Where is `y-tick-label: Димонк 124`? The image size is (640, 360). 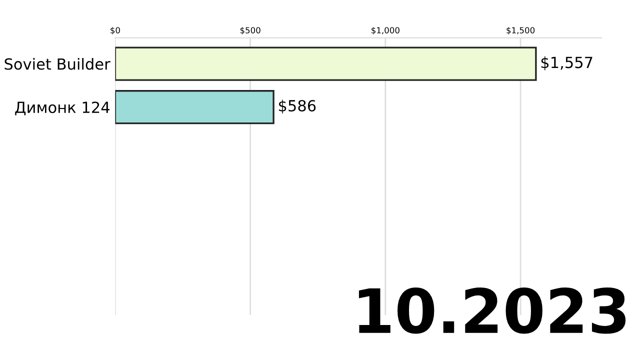
y-tick-label: Димонк 124 is located at coordinates (62, 109).